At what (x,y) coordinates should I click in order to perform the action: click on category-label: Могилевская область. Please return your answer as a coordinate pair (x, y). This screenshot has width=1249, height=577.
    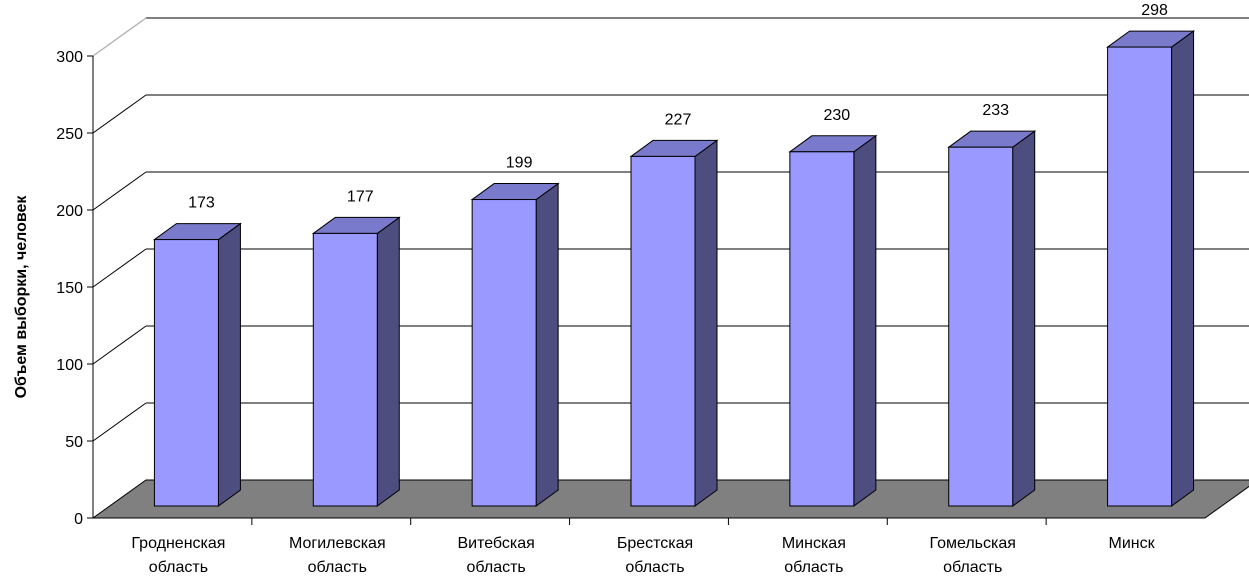
    Looking at the image, I should click on (337, 555).